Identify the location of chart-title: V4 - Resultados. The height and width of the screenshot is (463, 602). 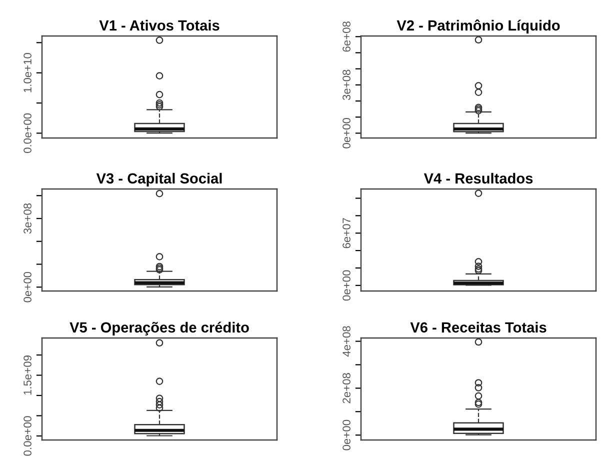
(478, 178).